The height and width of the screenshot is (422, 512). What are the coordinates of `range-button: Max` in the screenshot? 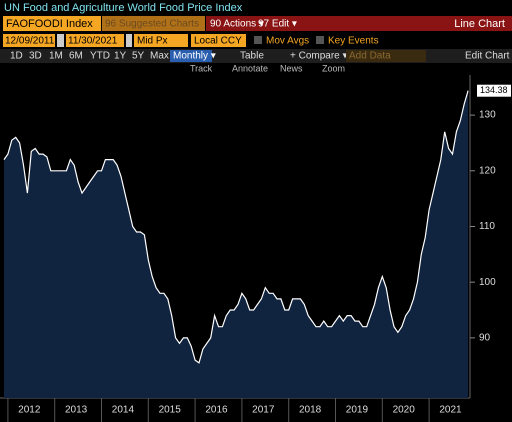 It's located at (159, 56).